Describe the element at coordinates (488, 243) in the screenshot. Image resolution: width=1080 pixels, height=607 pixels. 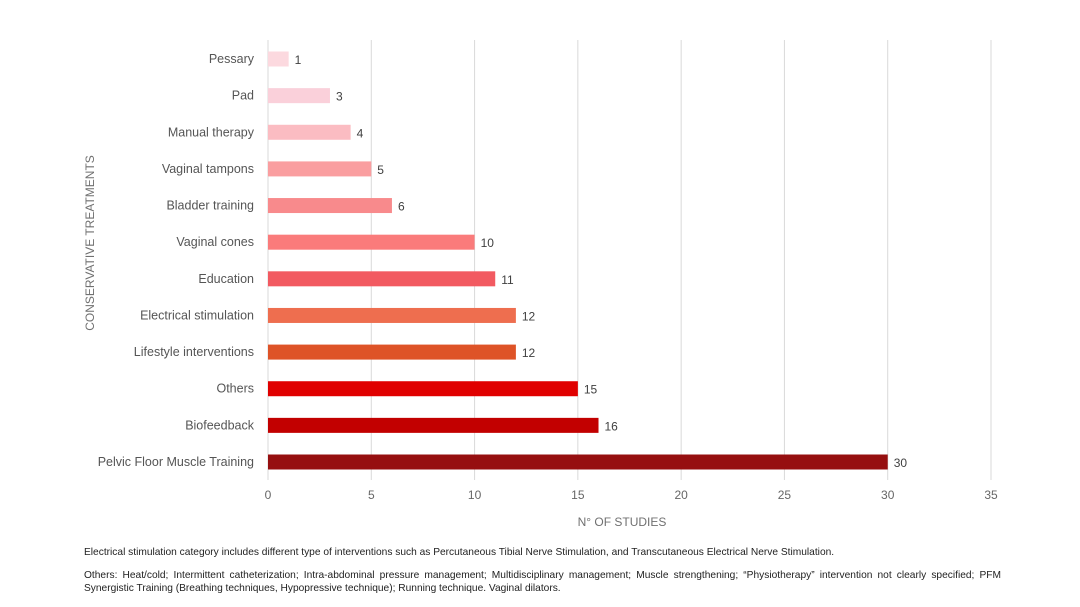
I see `data-label: 10` at that location.